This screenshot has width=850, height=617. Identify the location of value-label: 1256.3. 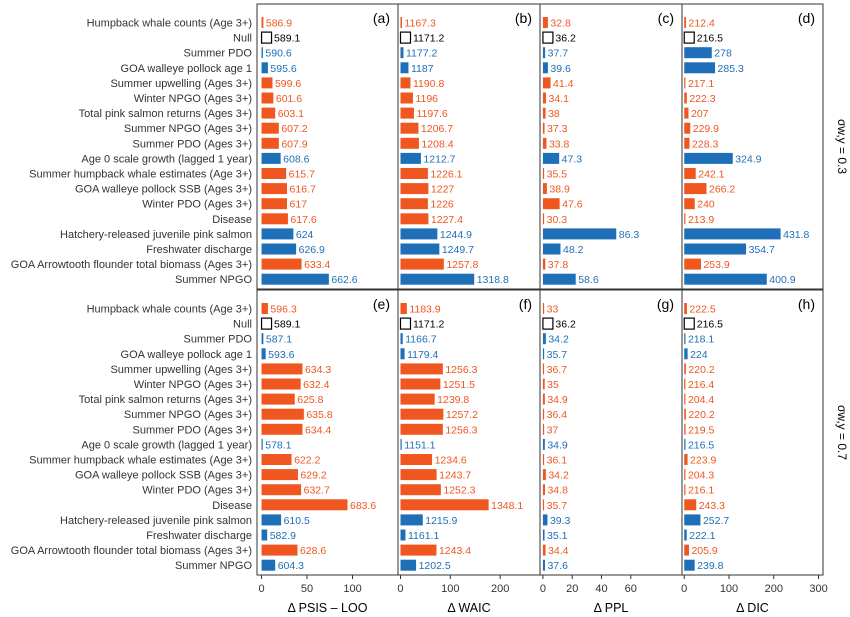
(461, 430).